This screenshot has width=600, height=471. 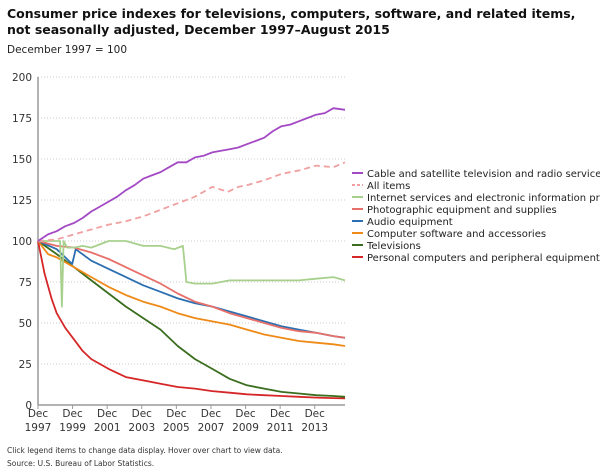 What do you see at coordinates (245, 428) in the screenshot?
I see `x-tick-label: 2009` at bounding box center [245, 428].